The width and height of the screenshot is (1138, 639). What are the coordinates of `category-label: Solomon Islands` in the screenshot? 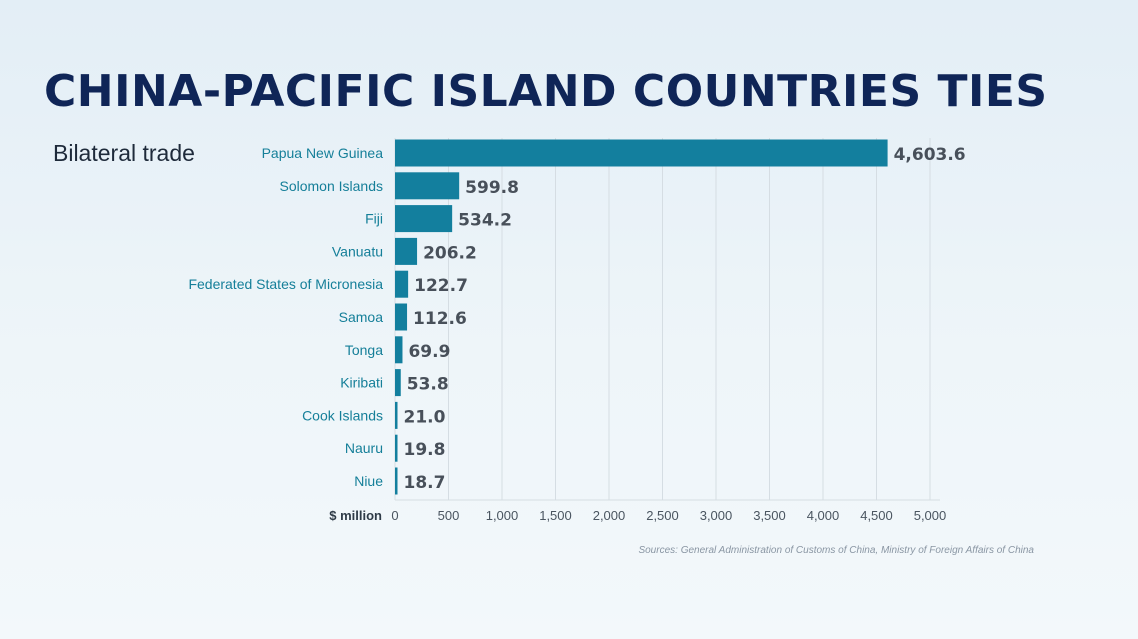 It's located at (331, 186).